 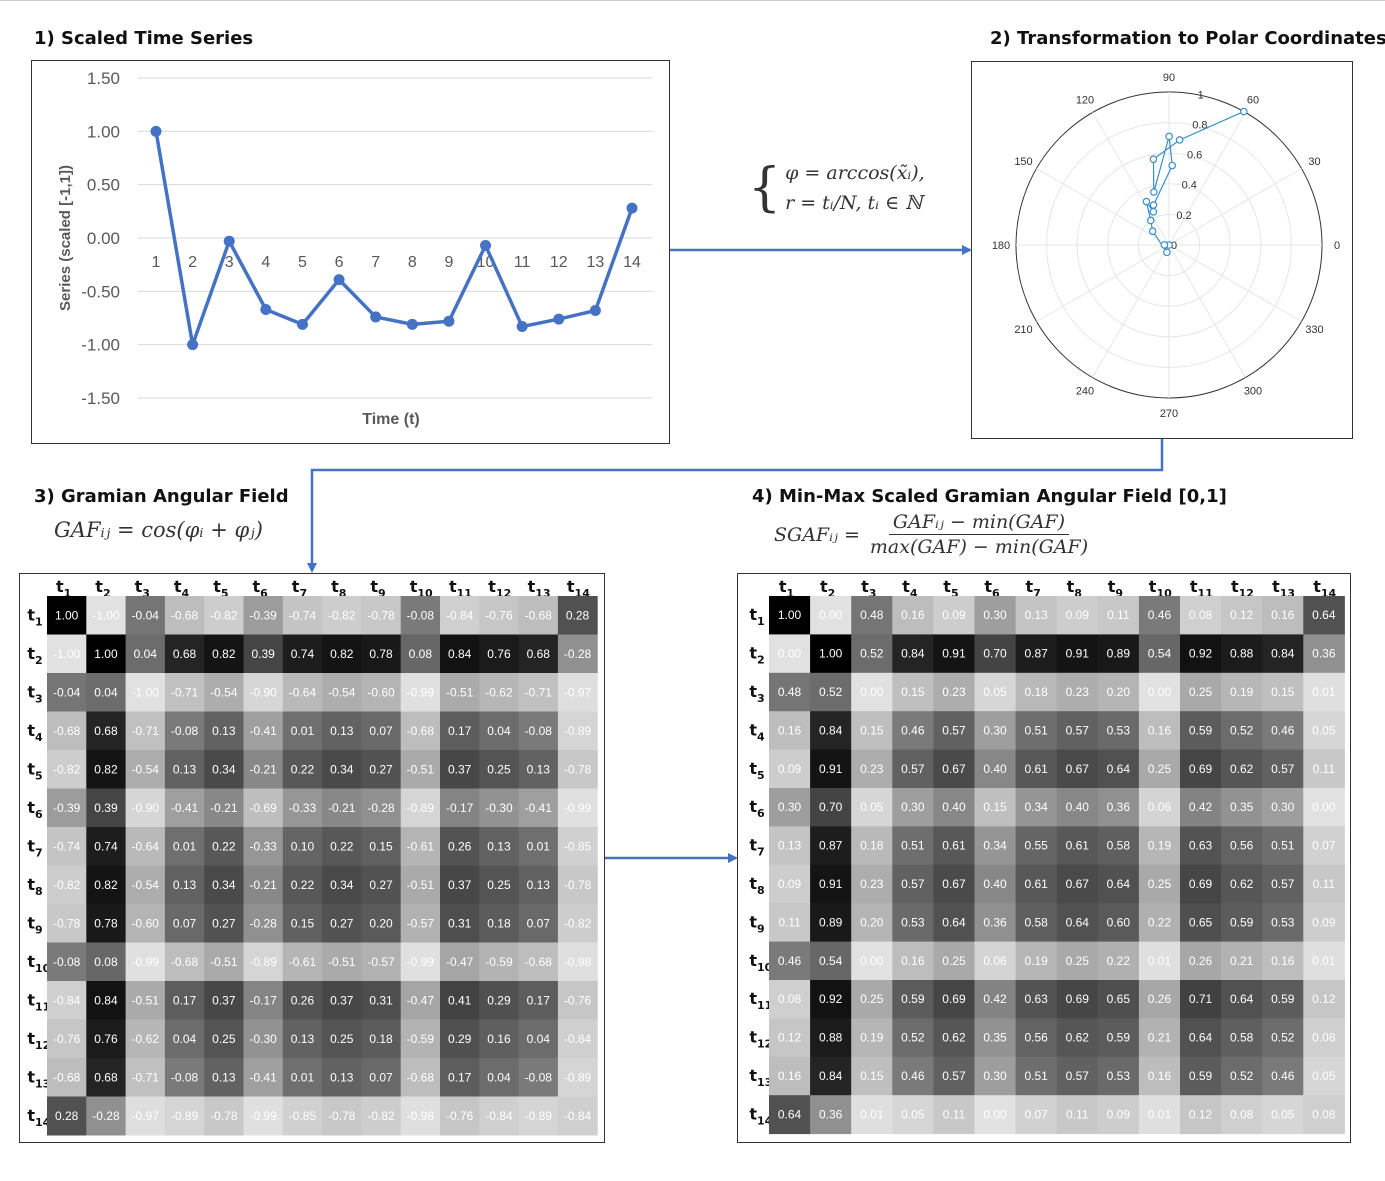 I want to click on column-header-index: 5, so click(x=955, y=593).